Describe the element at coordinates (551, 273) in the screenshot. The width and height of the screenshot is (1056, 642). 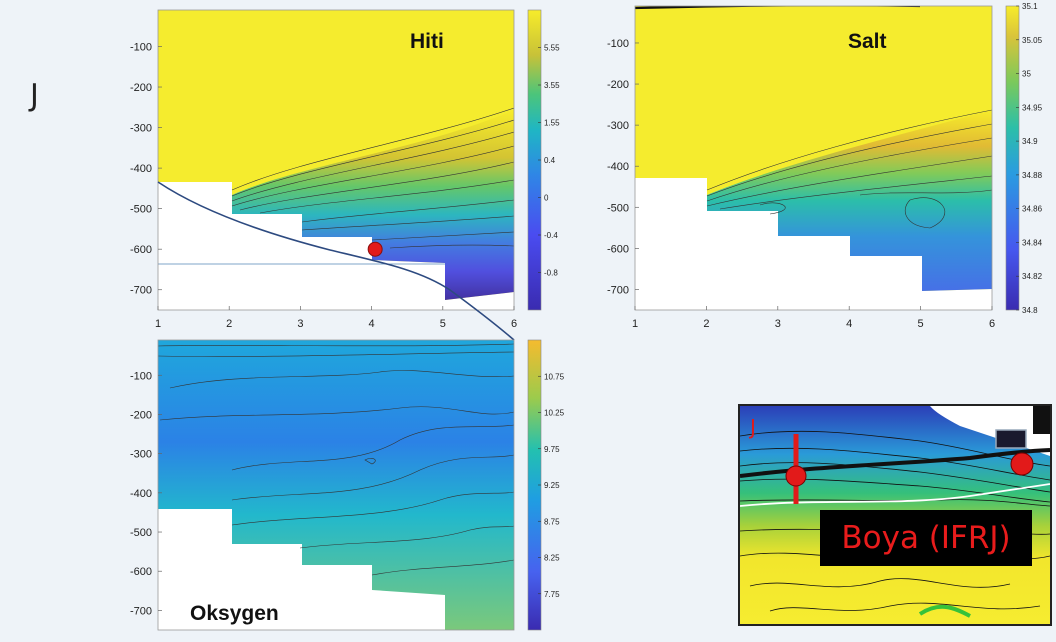
I see `colorbar-tick-label: -0.8` at that location.